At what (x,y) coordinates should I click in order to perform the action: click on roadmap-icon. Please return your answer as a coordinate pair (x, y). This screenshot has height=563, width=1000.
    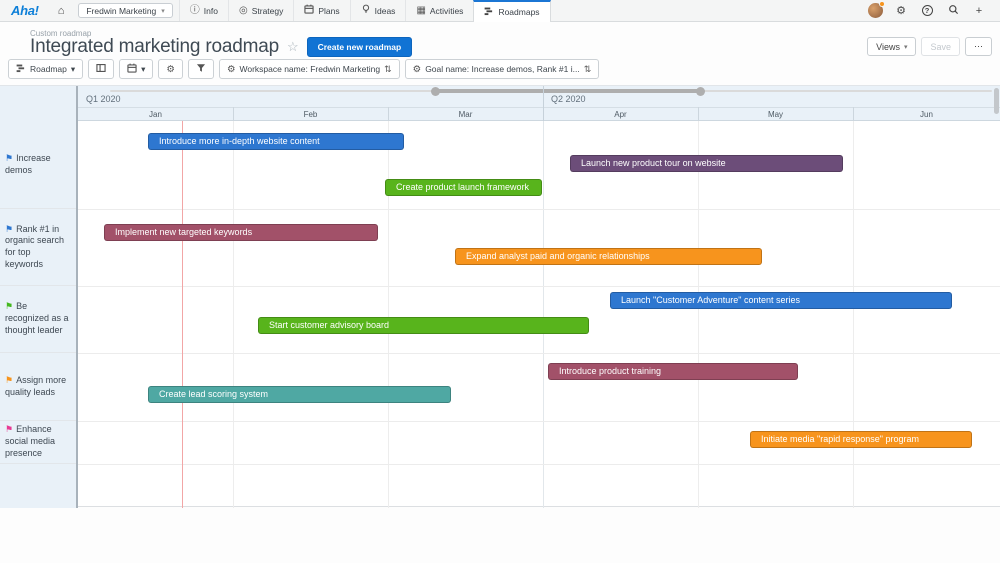
    Looking at the image, I should click on (489, 12).